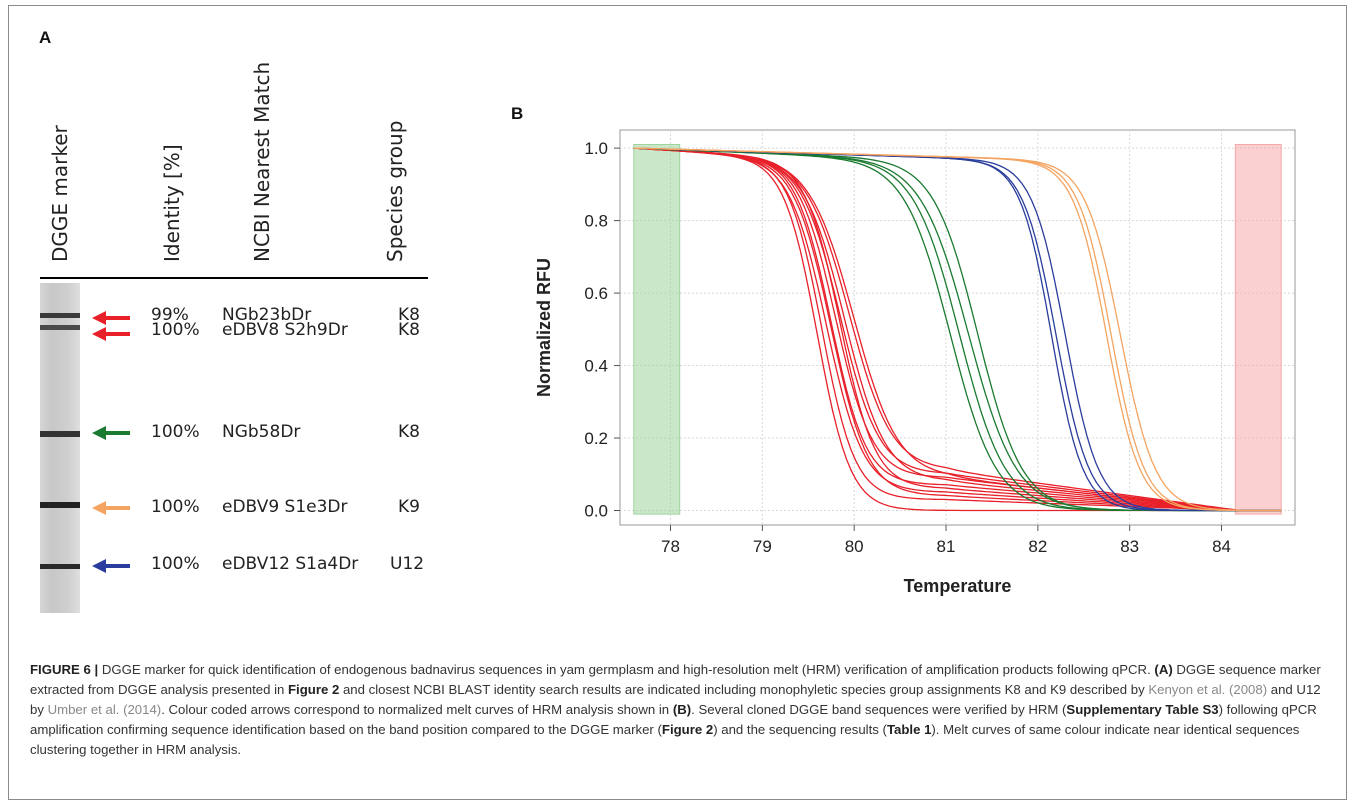 The image size is (1355, 806). What do you see at coordinates (45, 37) in the screenshot?
I see `panel-a-letter: A` at bounding box center [45, 37].